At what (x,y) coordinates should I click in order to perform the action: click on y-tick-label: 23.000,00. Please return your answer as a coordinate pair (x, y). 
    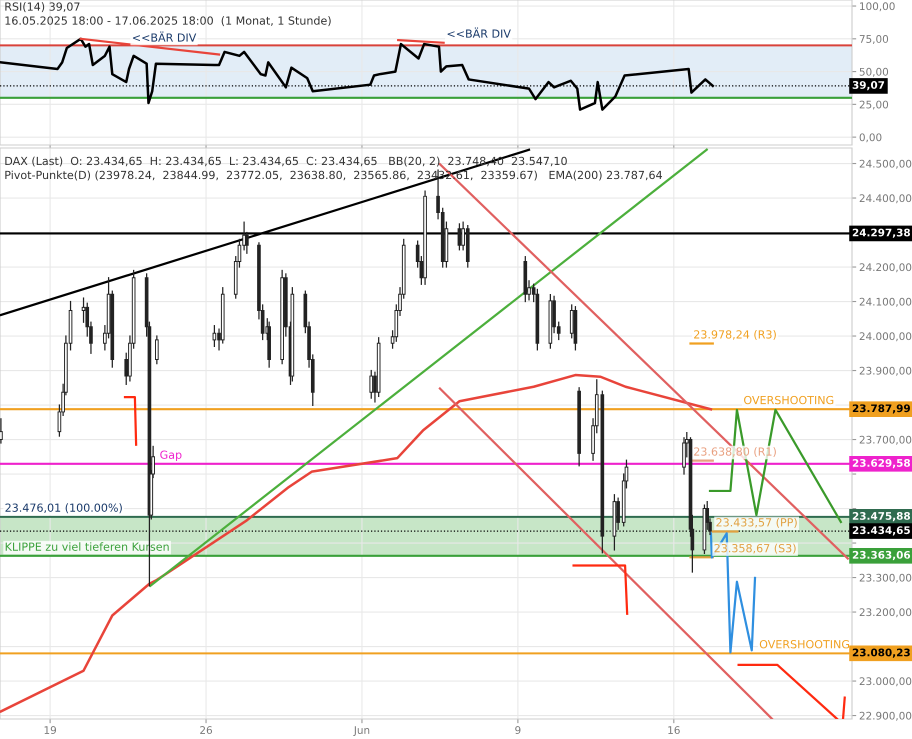
    Looking at the image, I should click on (886, 681).